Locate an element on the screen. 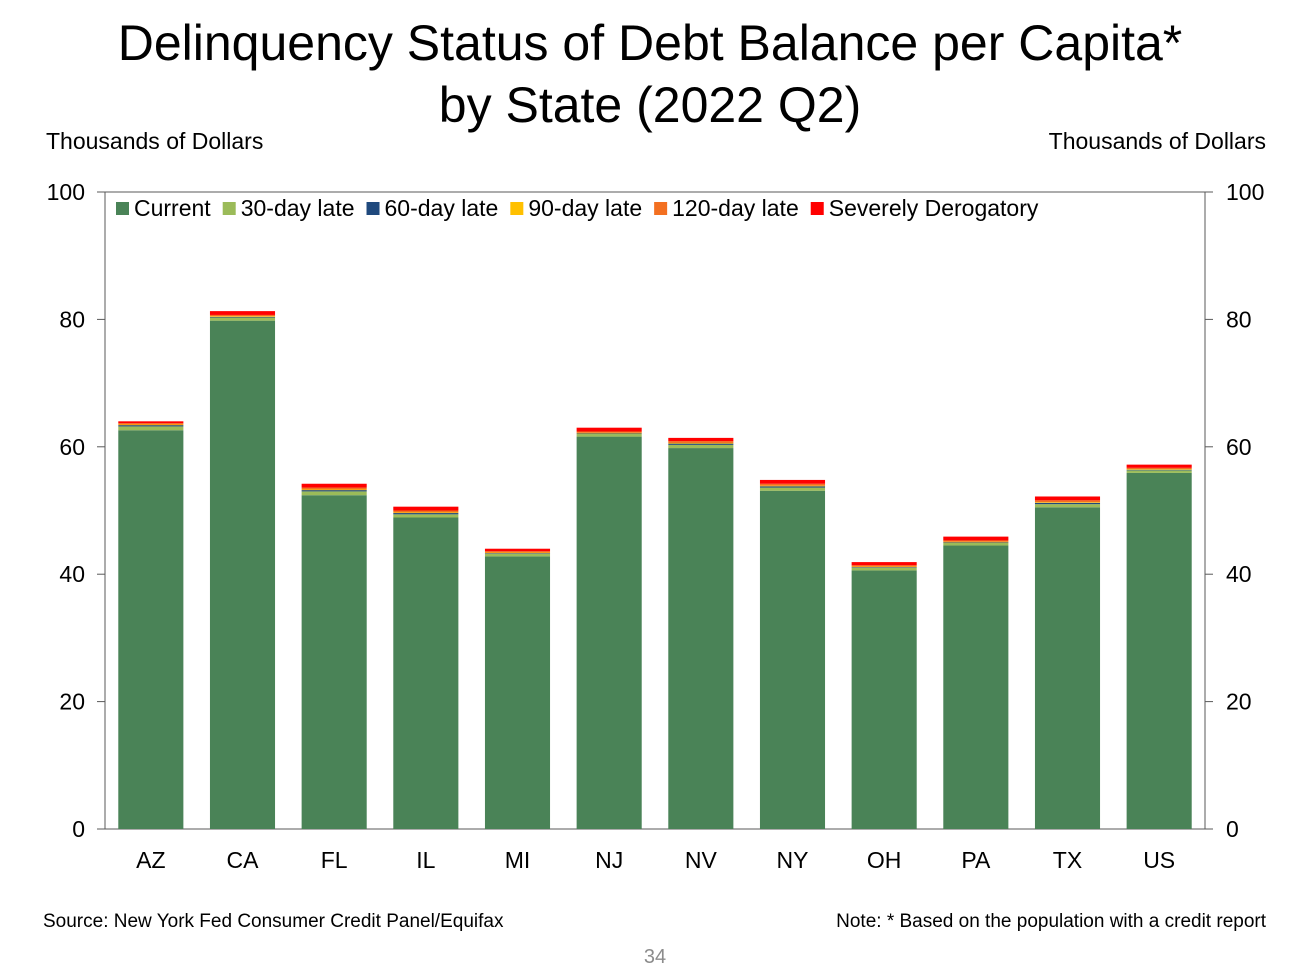  right-y-tick-label: 80 is located at coordinates (1239, 319).